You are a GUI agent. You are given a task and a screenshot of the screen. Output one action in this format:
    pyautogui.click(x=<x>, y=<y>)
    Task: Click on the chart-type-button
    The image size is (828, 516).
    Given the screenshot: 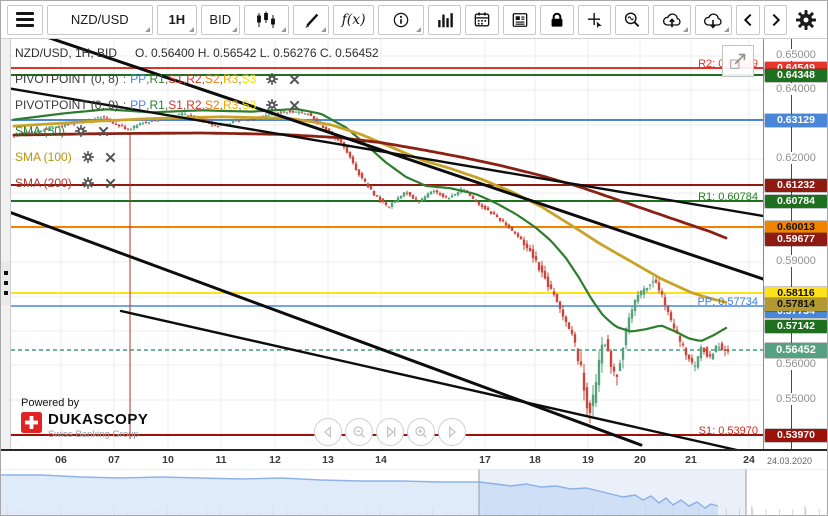 What is the action you would take?
    pyautogui.click(x=266, y=19)
    